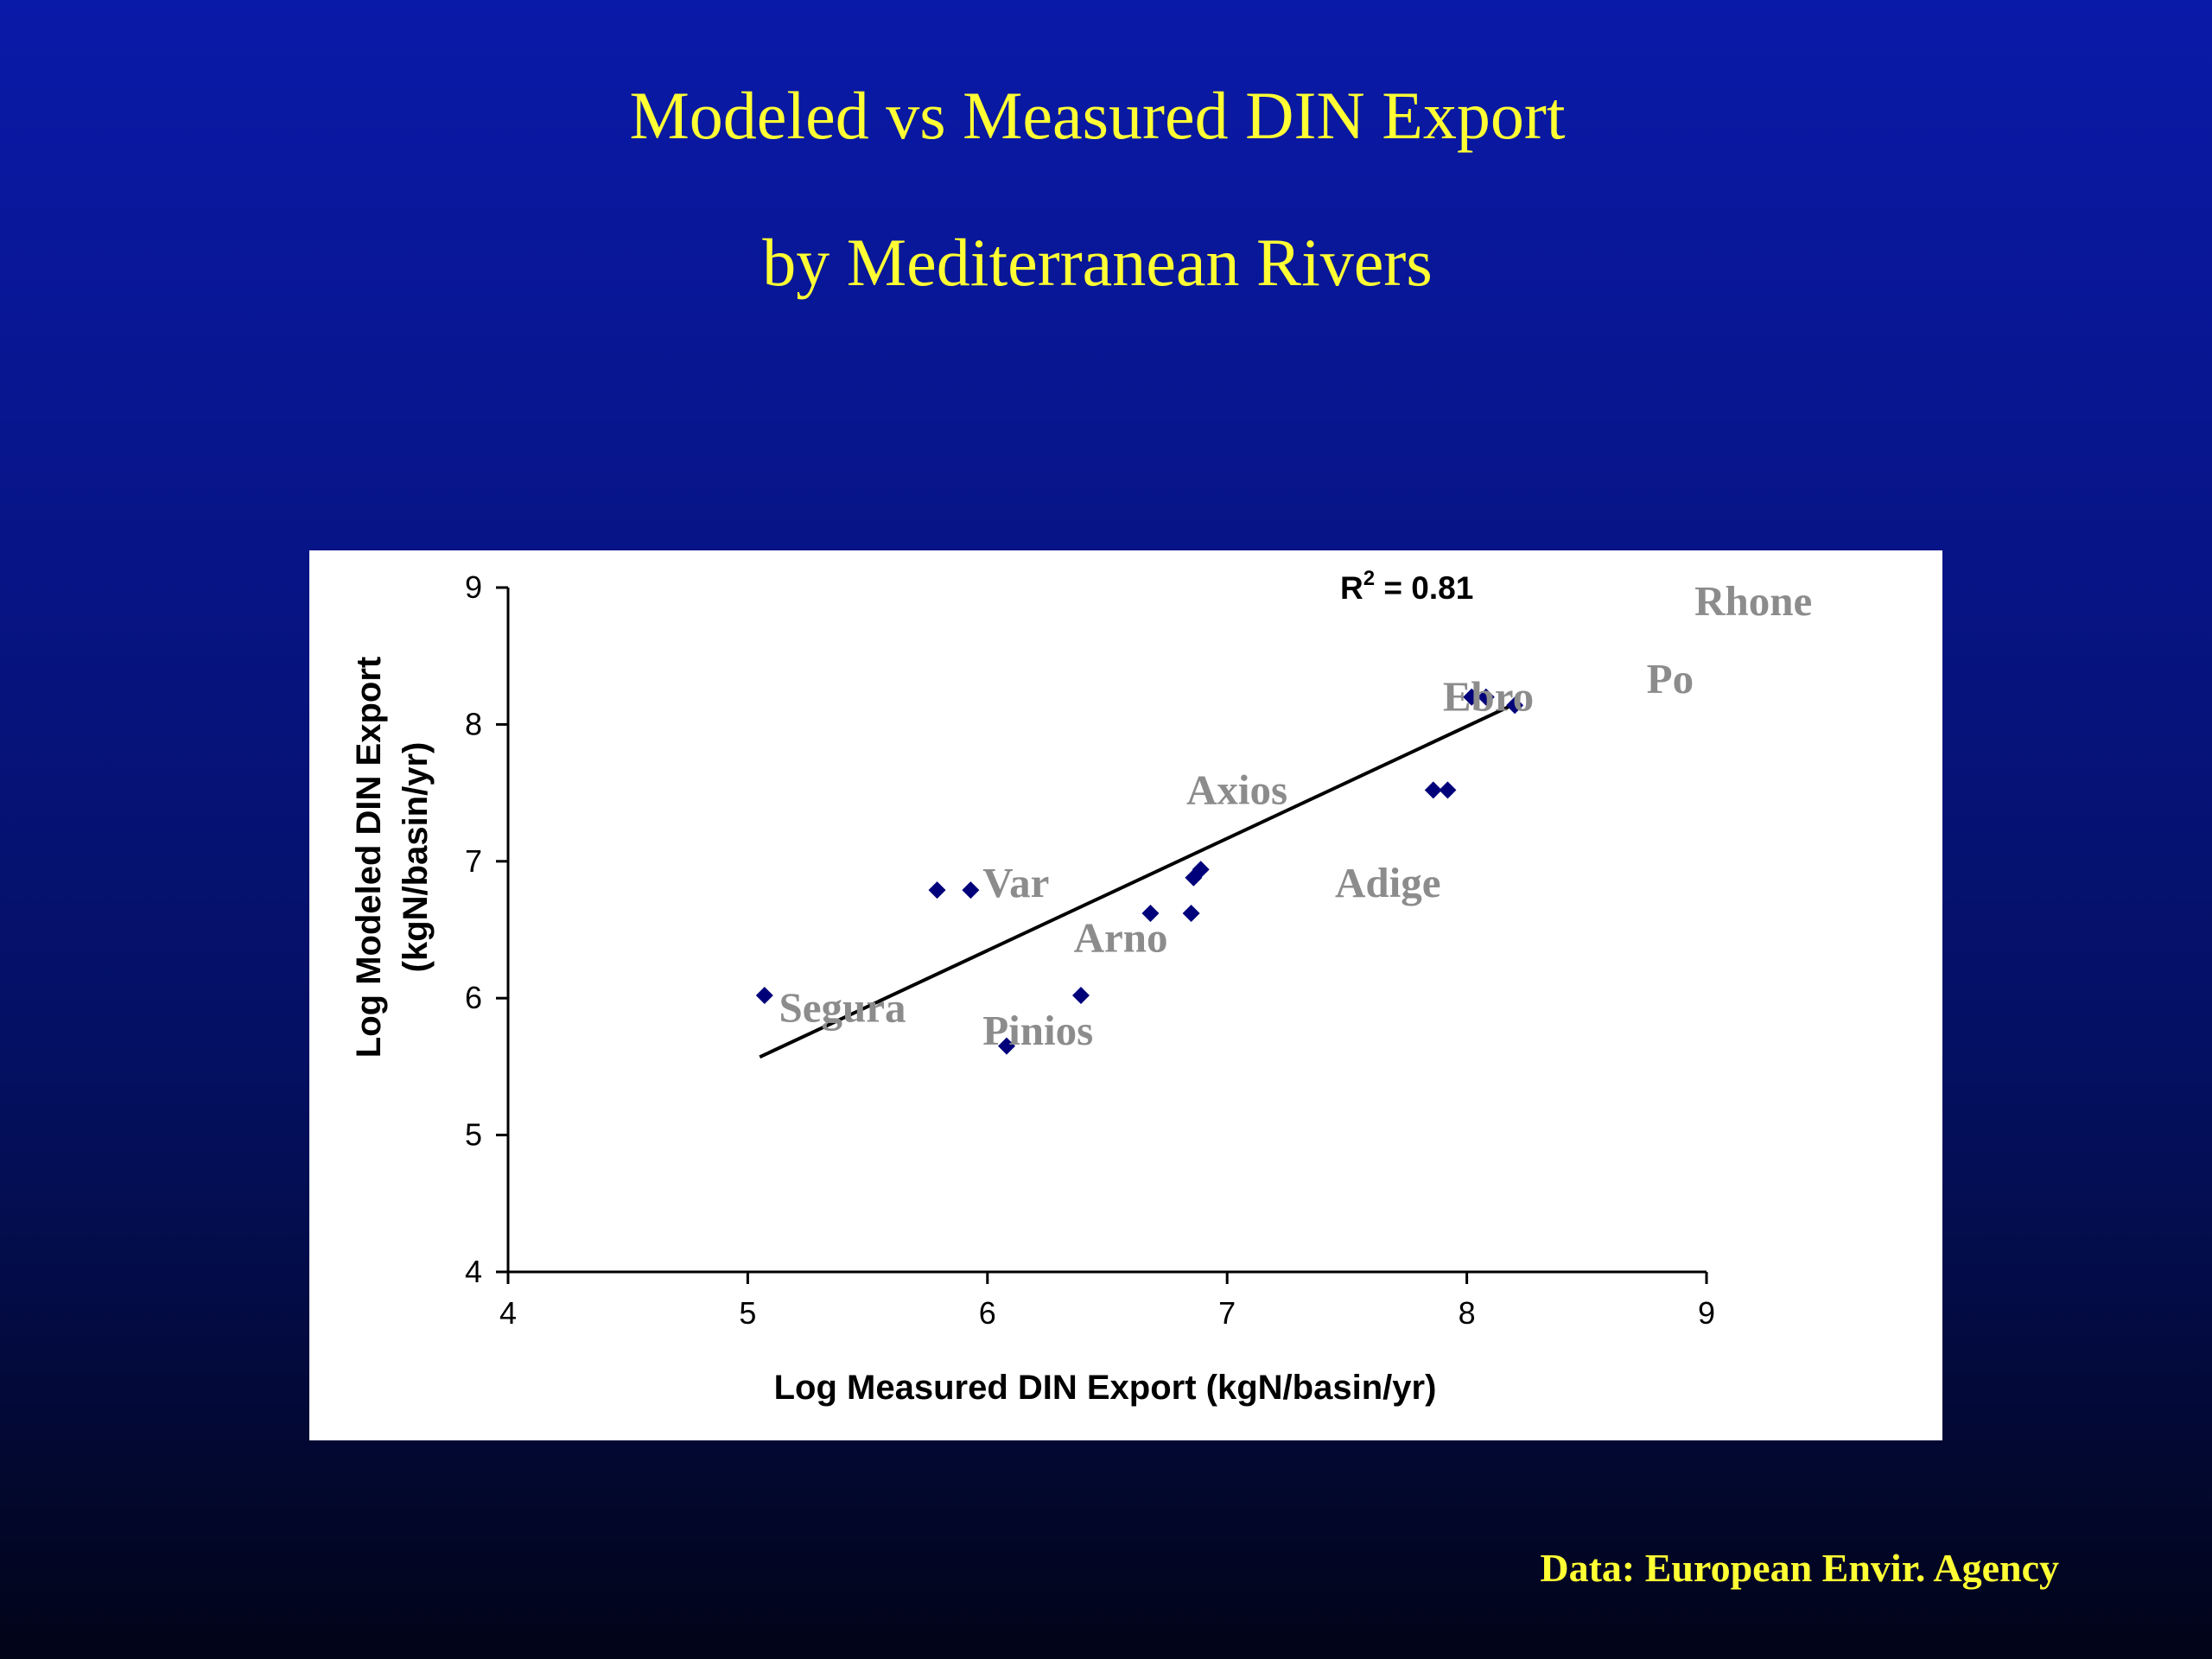  I want to click on x-tick-label: 8, so click(1467, 1313).